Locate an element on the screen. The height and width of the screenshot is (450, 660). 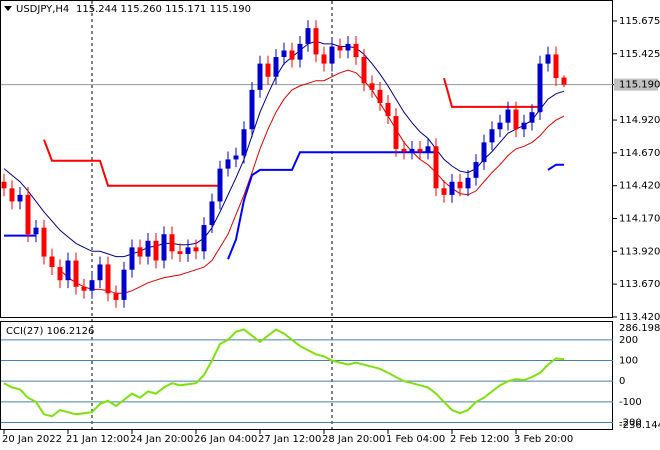
menu-arrow is located at coordinates (8, 8).